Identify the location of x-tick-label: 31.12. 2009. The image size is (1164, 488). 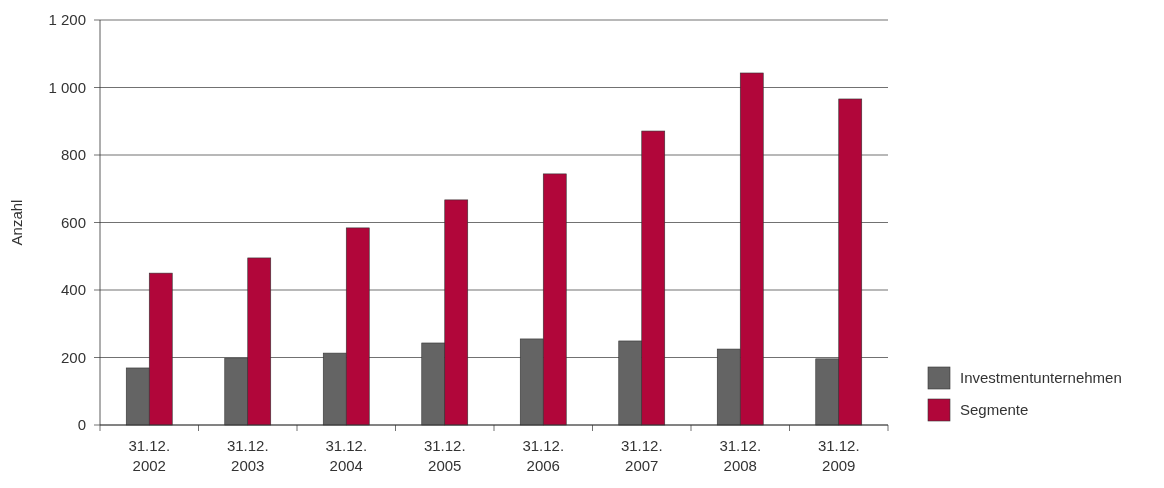
(838, 455).